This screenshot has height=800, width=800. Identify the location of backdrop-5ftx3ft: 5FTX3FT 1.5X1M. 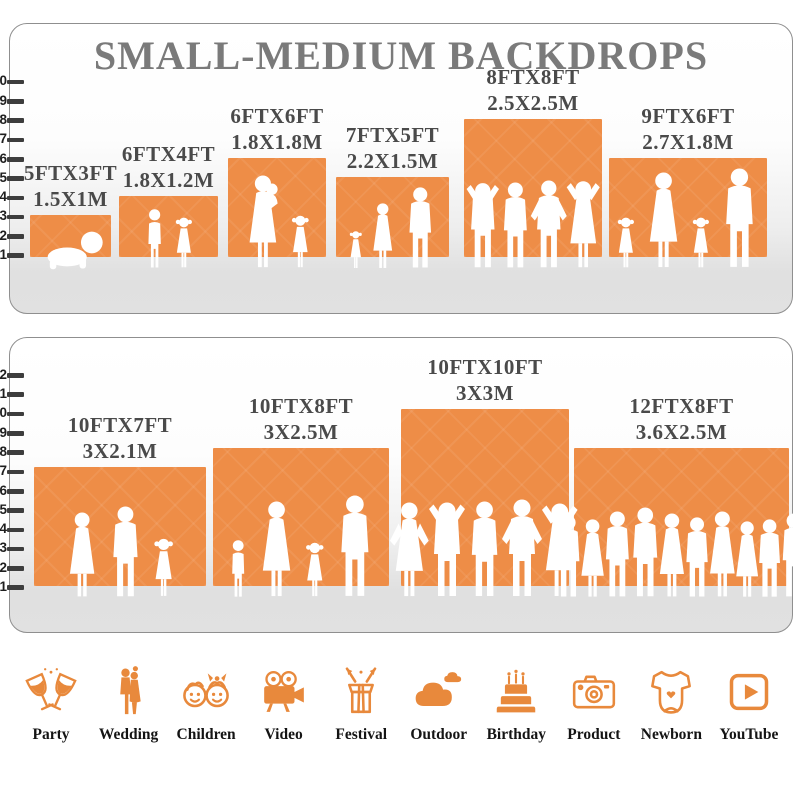
(70, 168).